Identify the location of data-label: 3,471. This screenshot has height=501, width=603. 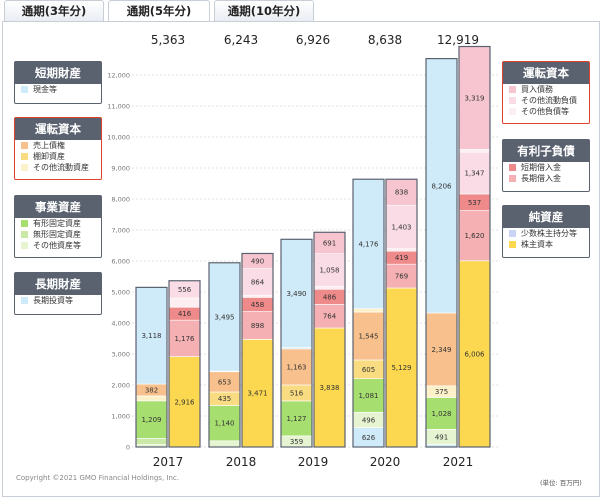
(257, 394).